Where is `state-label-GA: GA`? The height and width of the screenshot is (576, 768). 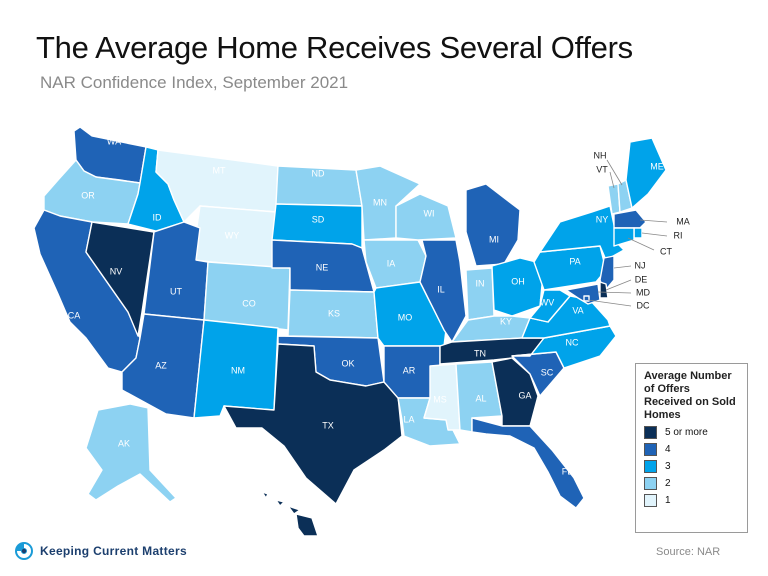
state-label-GA: GA is located at coordinates (524, 395).